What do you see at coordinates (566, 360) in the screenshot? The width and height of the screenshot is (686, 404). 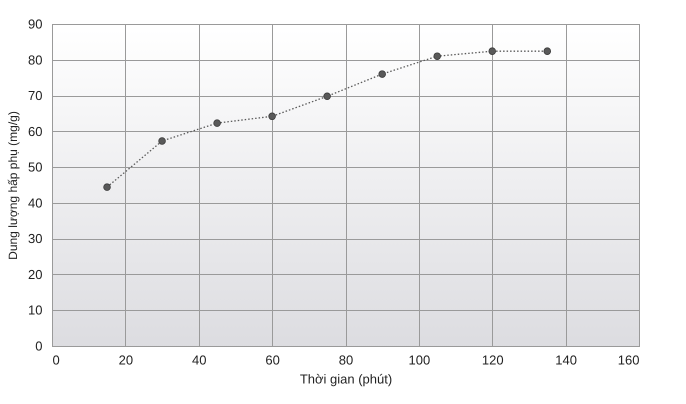 I see `x-tick-label: 140` at bounding box center [566, 360].